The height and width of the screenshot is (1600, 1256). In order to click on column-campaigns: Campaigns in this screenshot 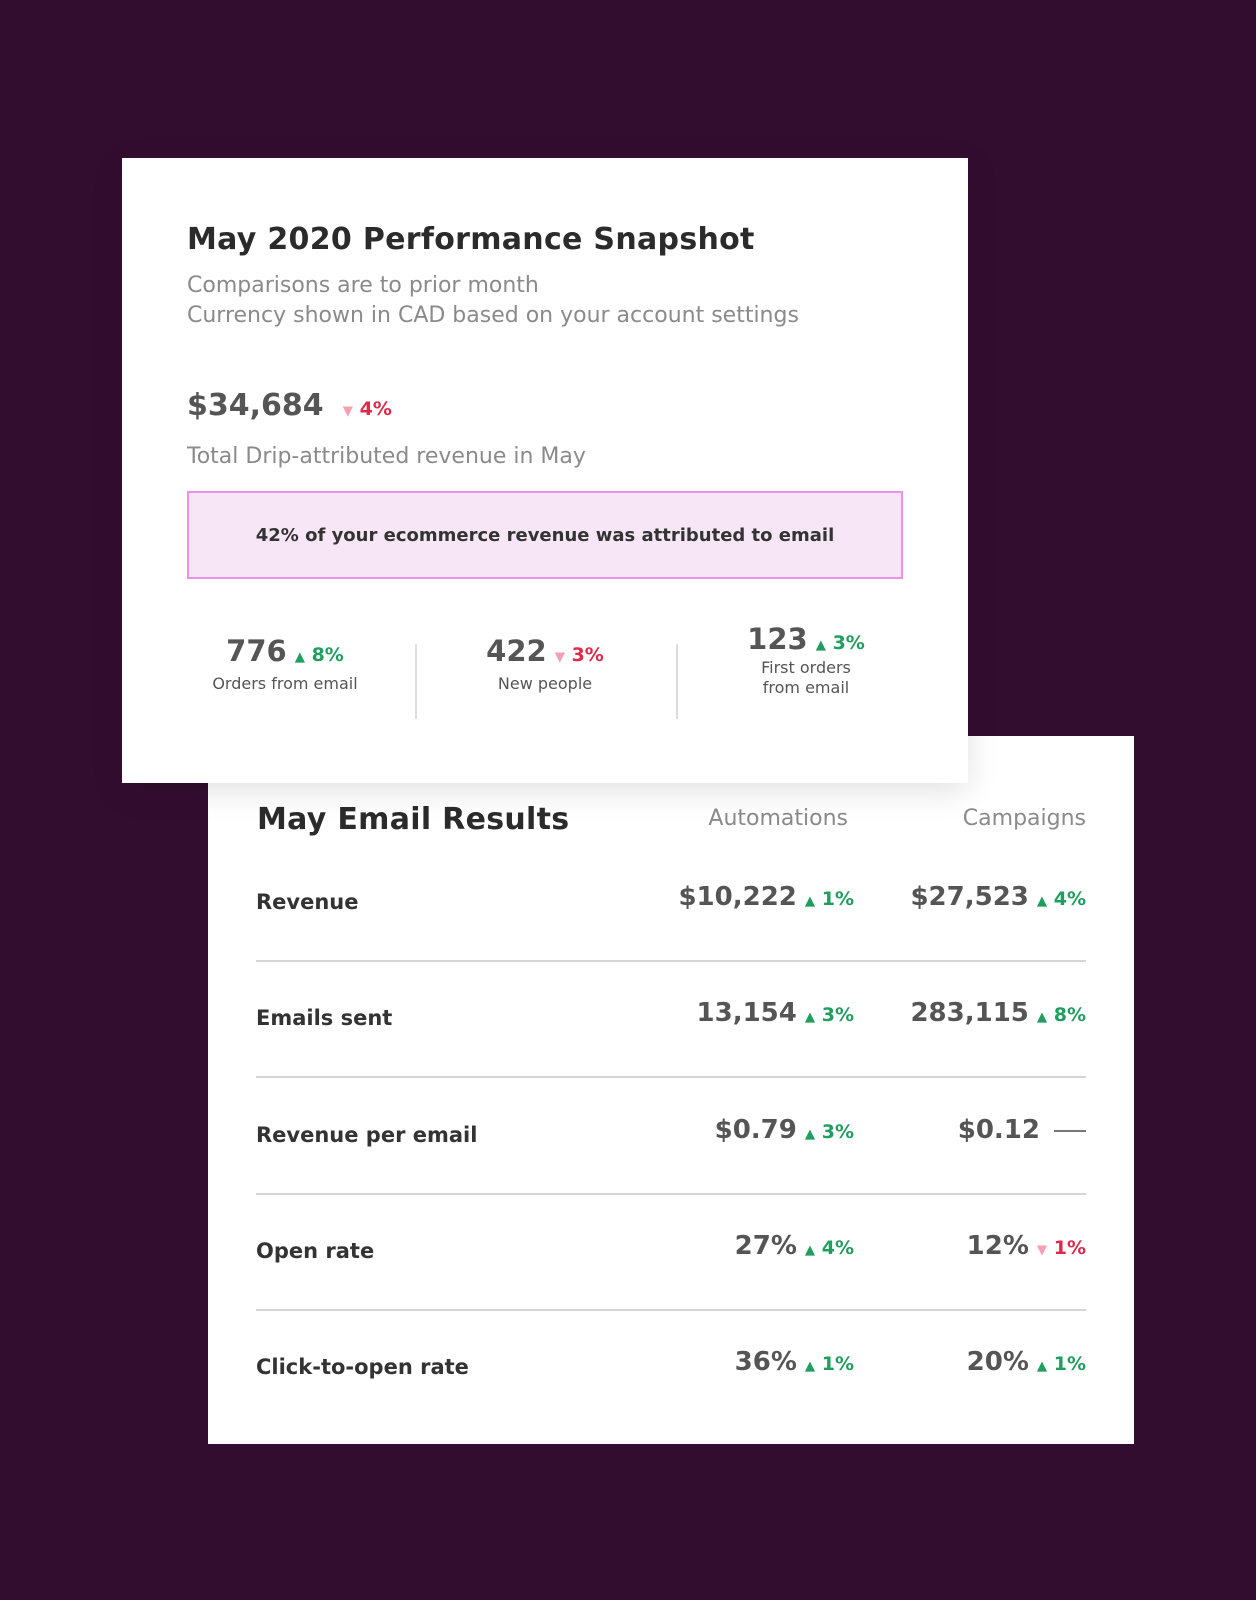, I will do `click(1024, 818)`.